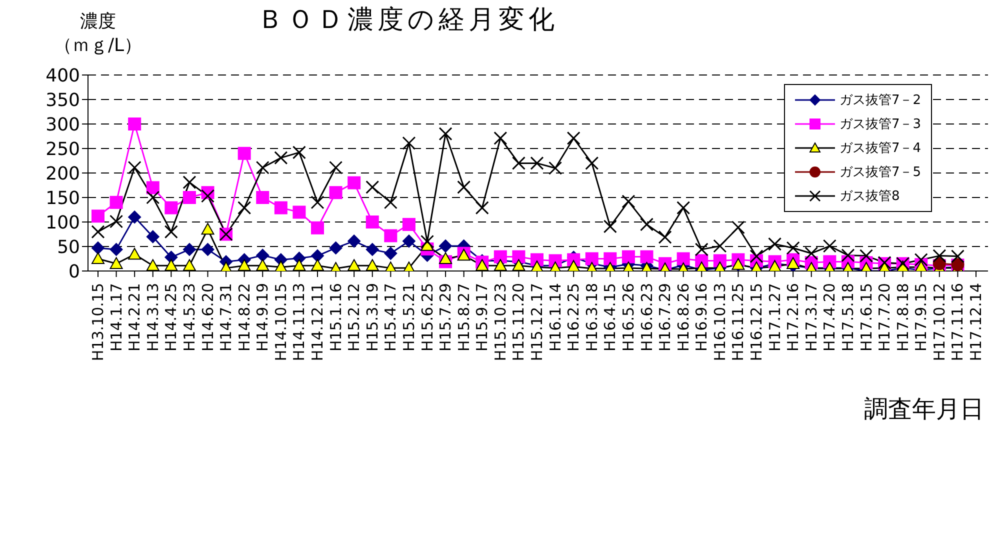 Image resolution: width=1000 pixels, height=549 pixels. Describe the element at coordinates (793, 317) in the screenshot. I see `x-tick-label: H17.2.16` at that location.